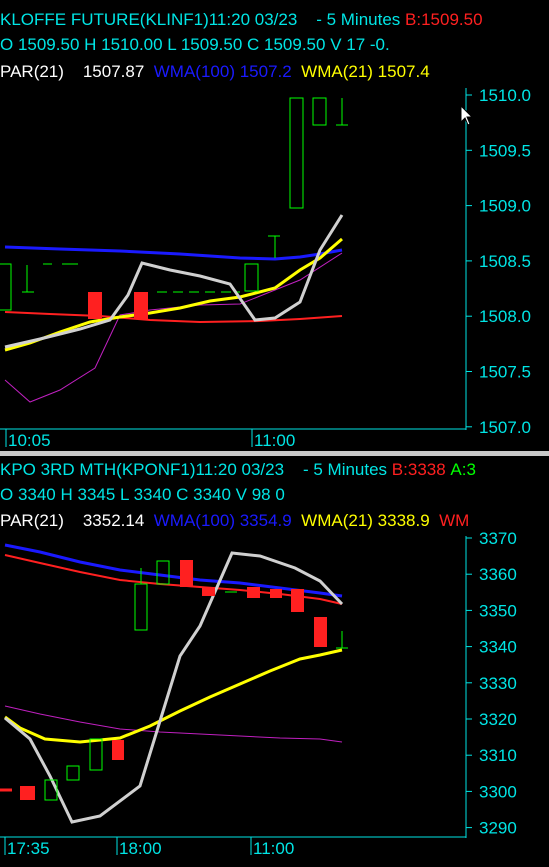 Image resolution: width=549 pixels, height=867 pixels. I want to click on ask-label: A:3, so click(463, 469).